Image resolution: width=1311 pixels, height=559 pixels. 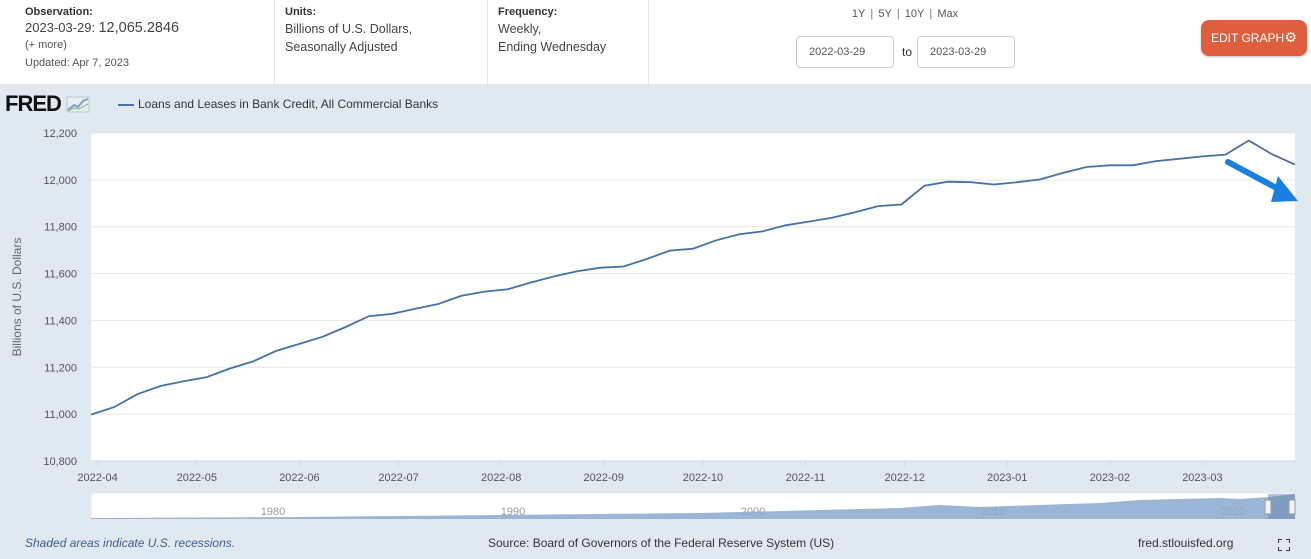 I want to click on x-tick-label: 2022-08, so click(x=501, y=478).